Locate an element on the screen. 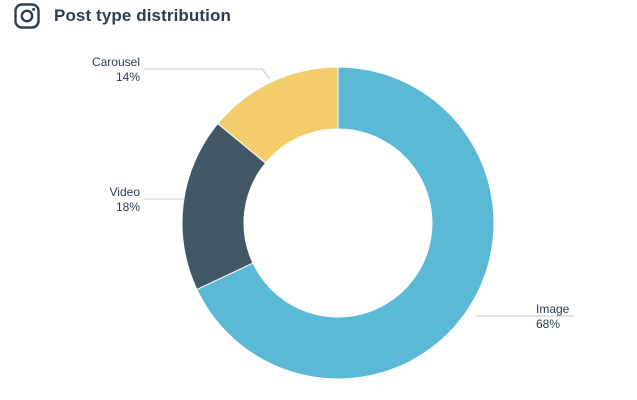  slice-label-image: Image is located at coordinates (553, 309).